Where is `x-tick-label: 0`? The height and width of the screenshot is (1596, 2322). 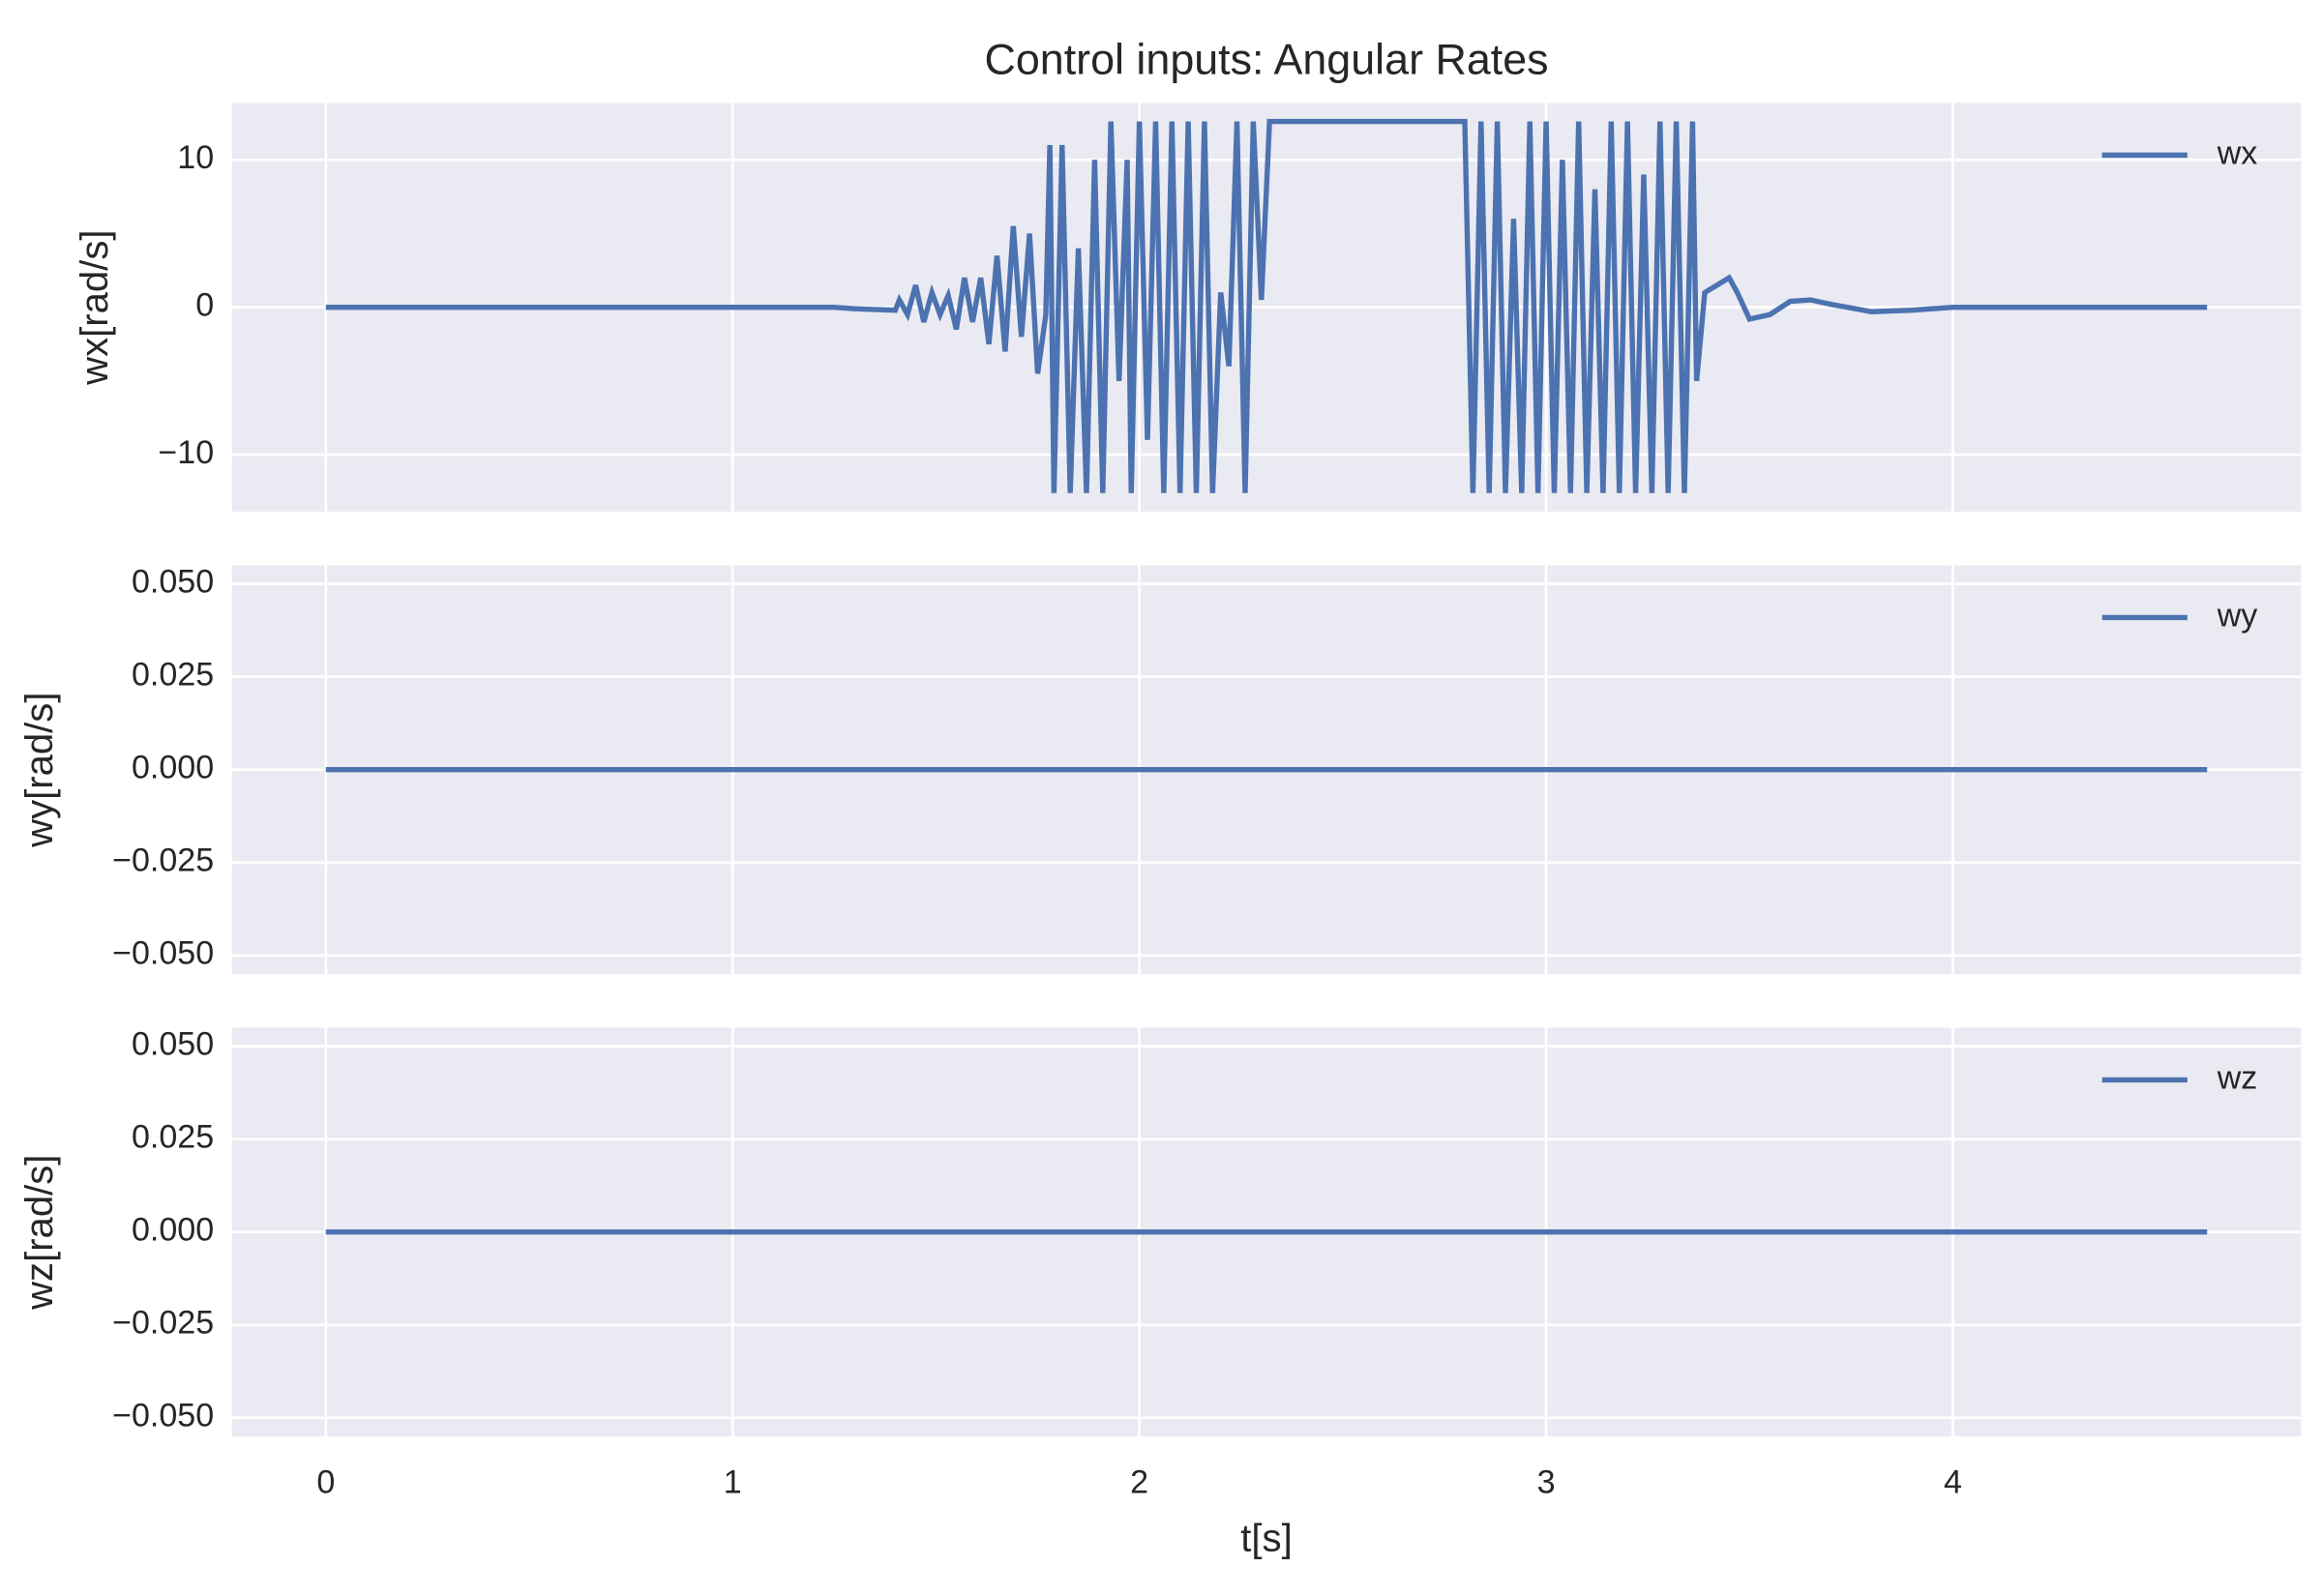
x-tick-label: 0 is located at coordinates (325, 1481).